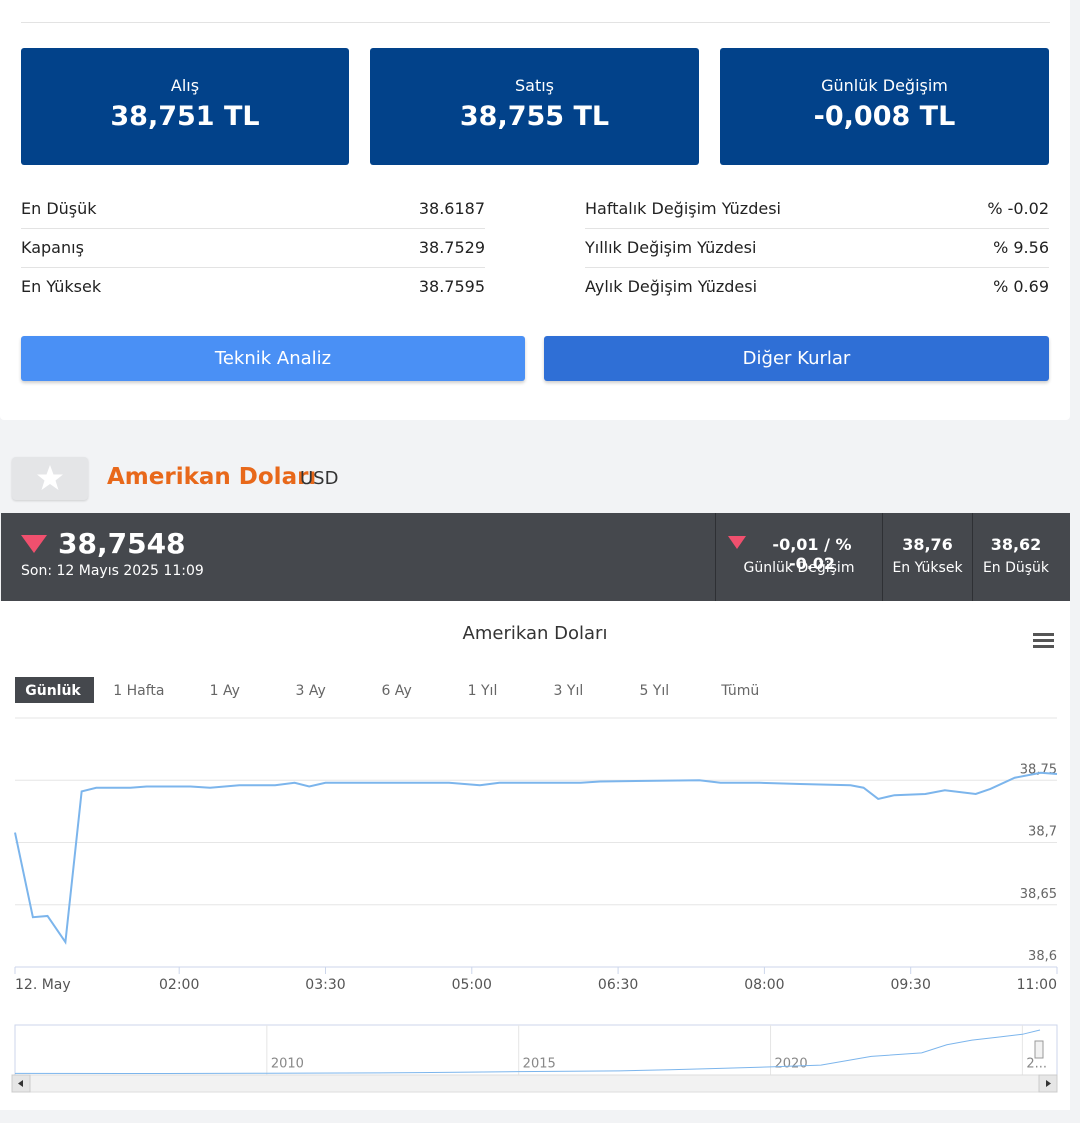 The width and height of the screenshot is (1080, 1123). Describe the element at coordinates (534, 1083) in the screenshot. I see `scrollbar` at that location.